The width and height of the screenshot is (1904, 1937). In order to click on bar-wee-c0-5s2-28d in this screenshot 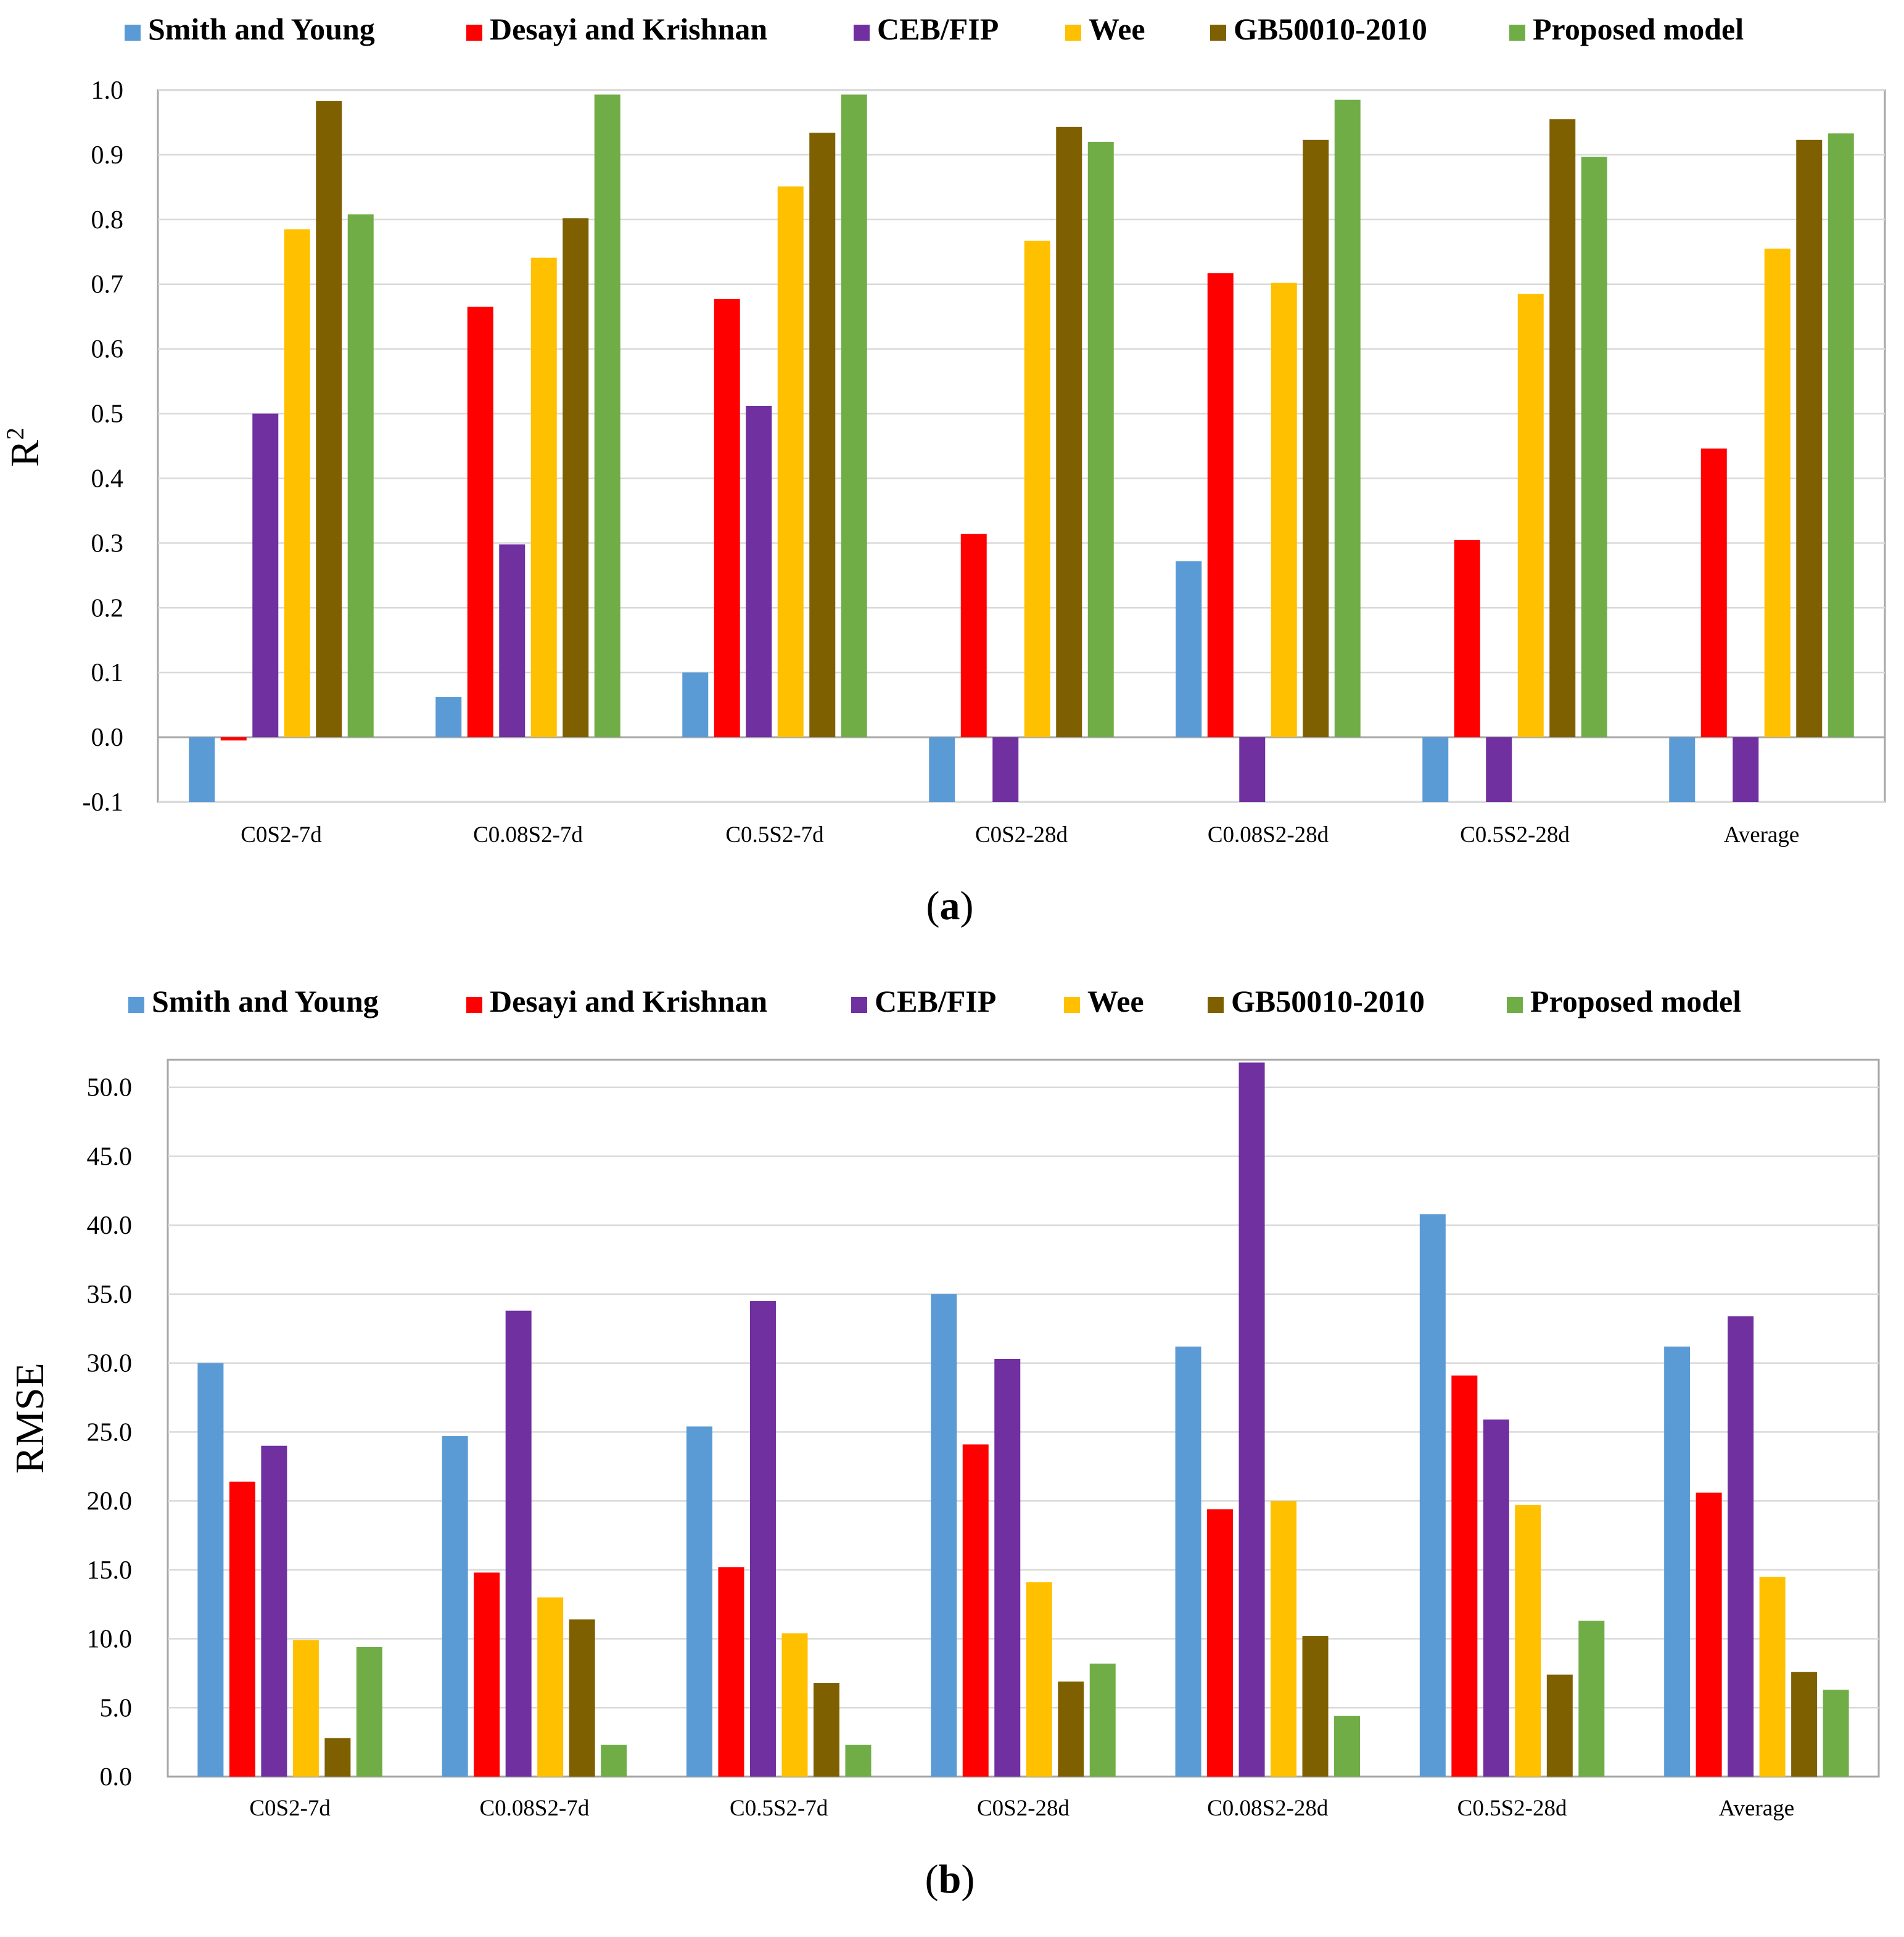, I will do `click(1528, 1641)`.